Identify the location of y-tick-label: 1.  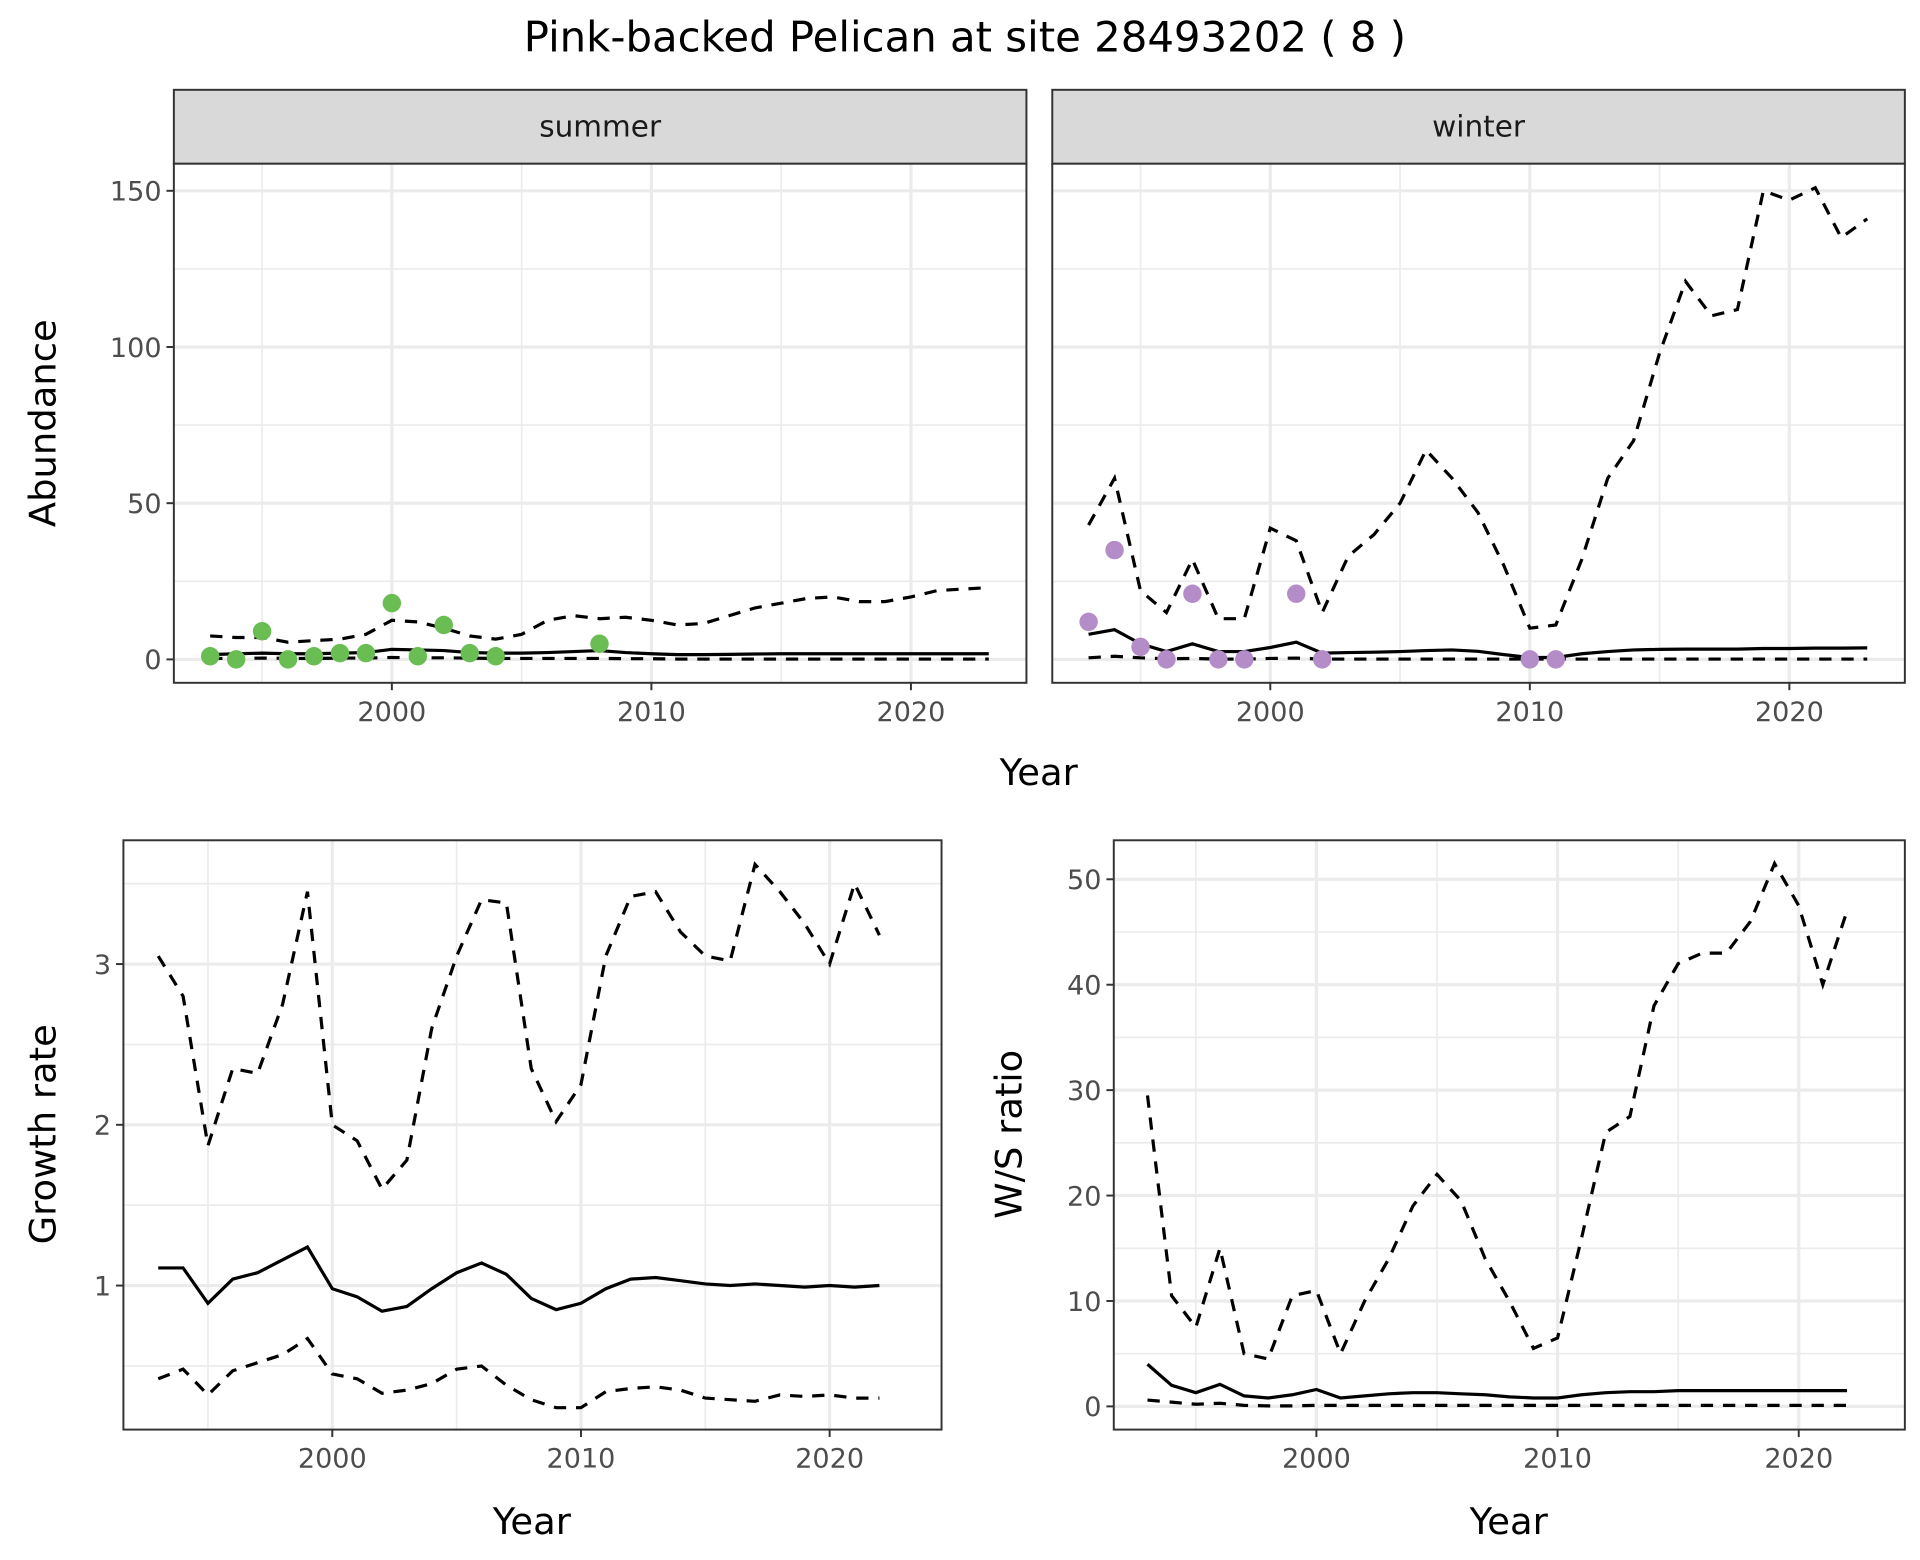
(102, 1286).